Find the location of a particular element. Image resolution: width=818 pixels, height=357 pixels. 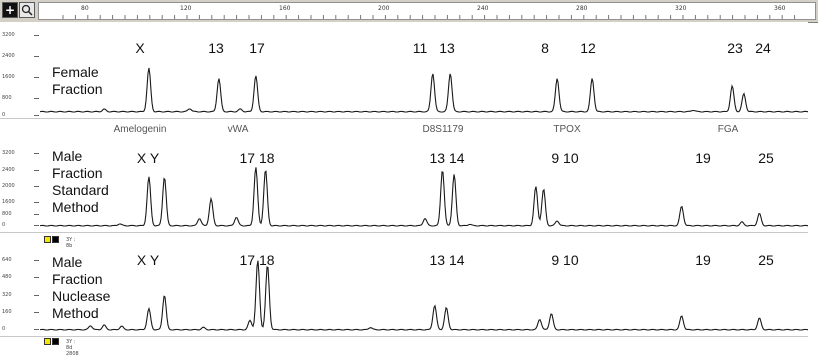

y-axis: 3200 2400 2000 1600 800 0 is located at coordinates (20, 186).